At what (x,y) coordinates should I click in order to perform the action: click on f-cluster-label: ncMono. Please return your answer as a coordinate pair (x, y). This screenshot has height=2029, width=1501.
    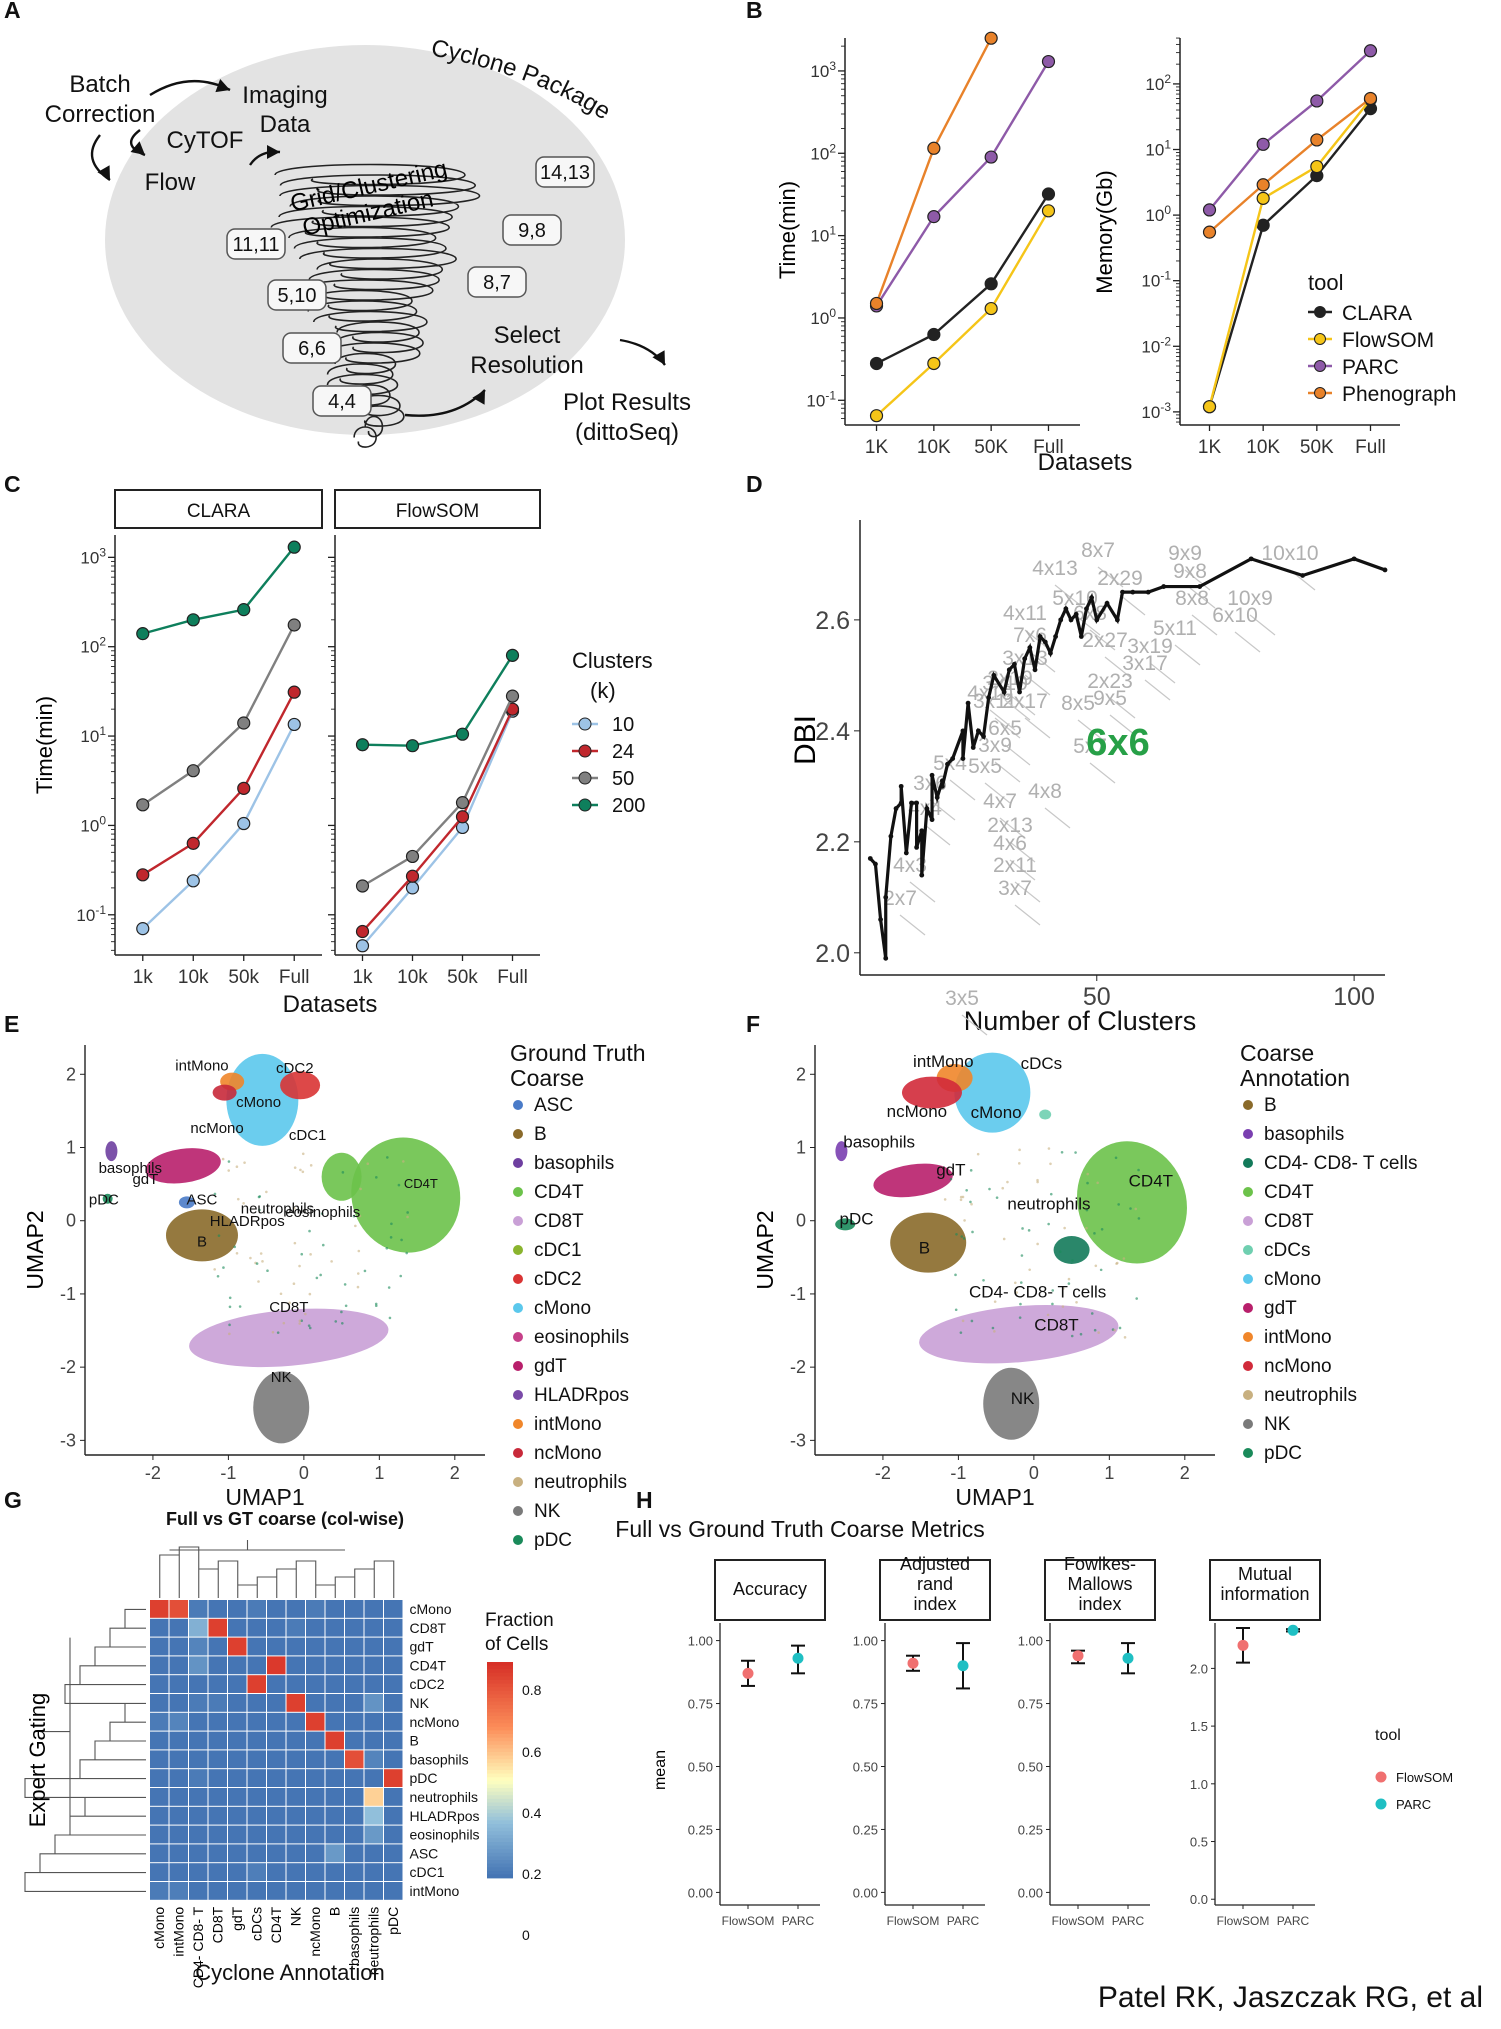
    Looking at the image, I should click on (917, 1111).